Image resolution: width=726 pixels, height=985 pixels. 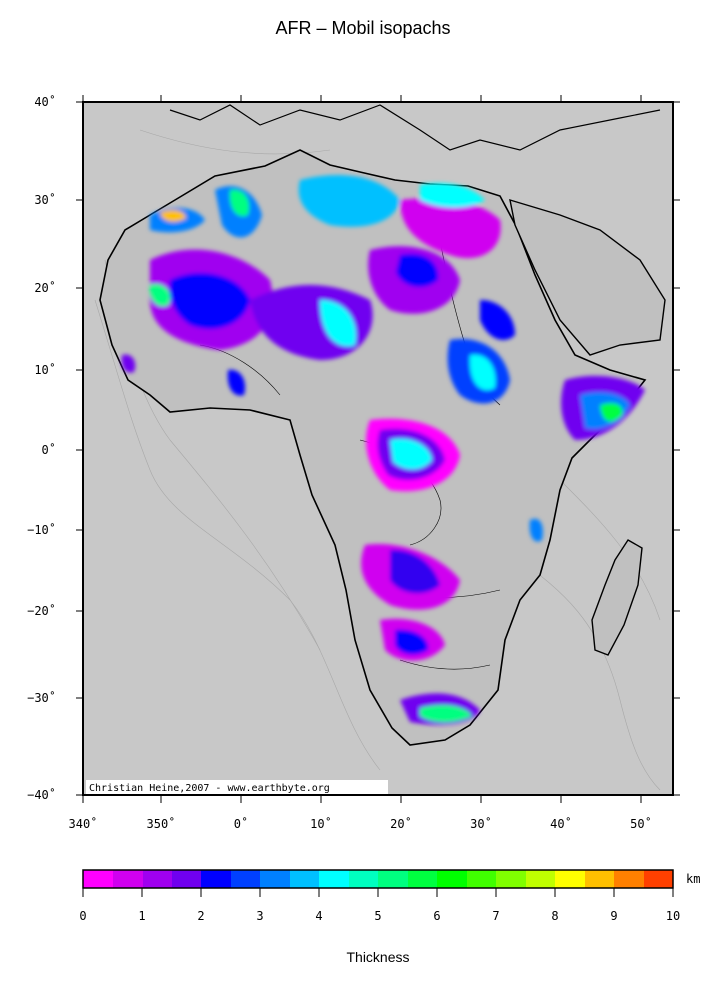 What do you see at coordinates (673, 916) in the screenshot?
I see `colorbar-tick-10: 10` at bounding box center [673, 916].